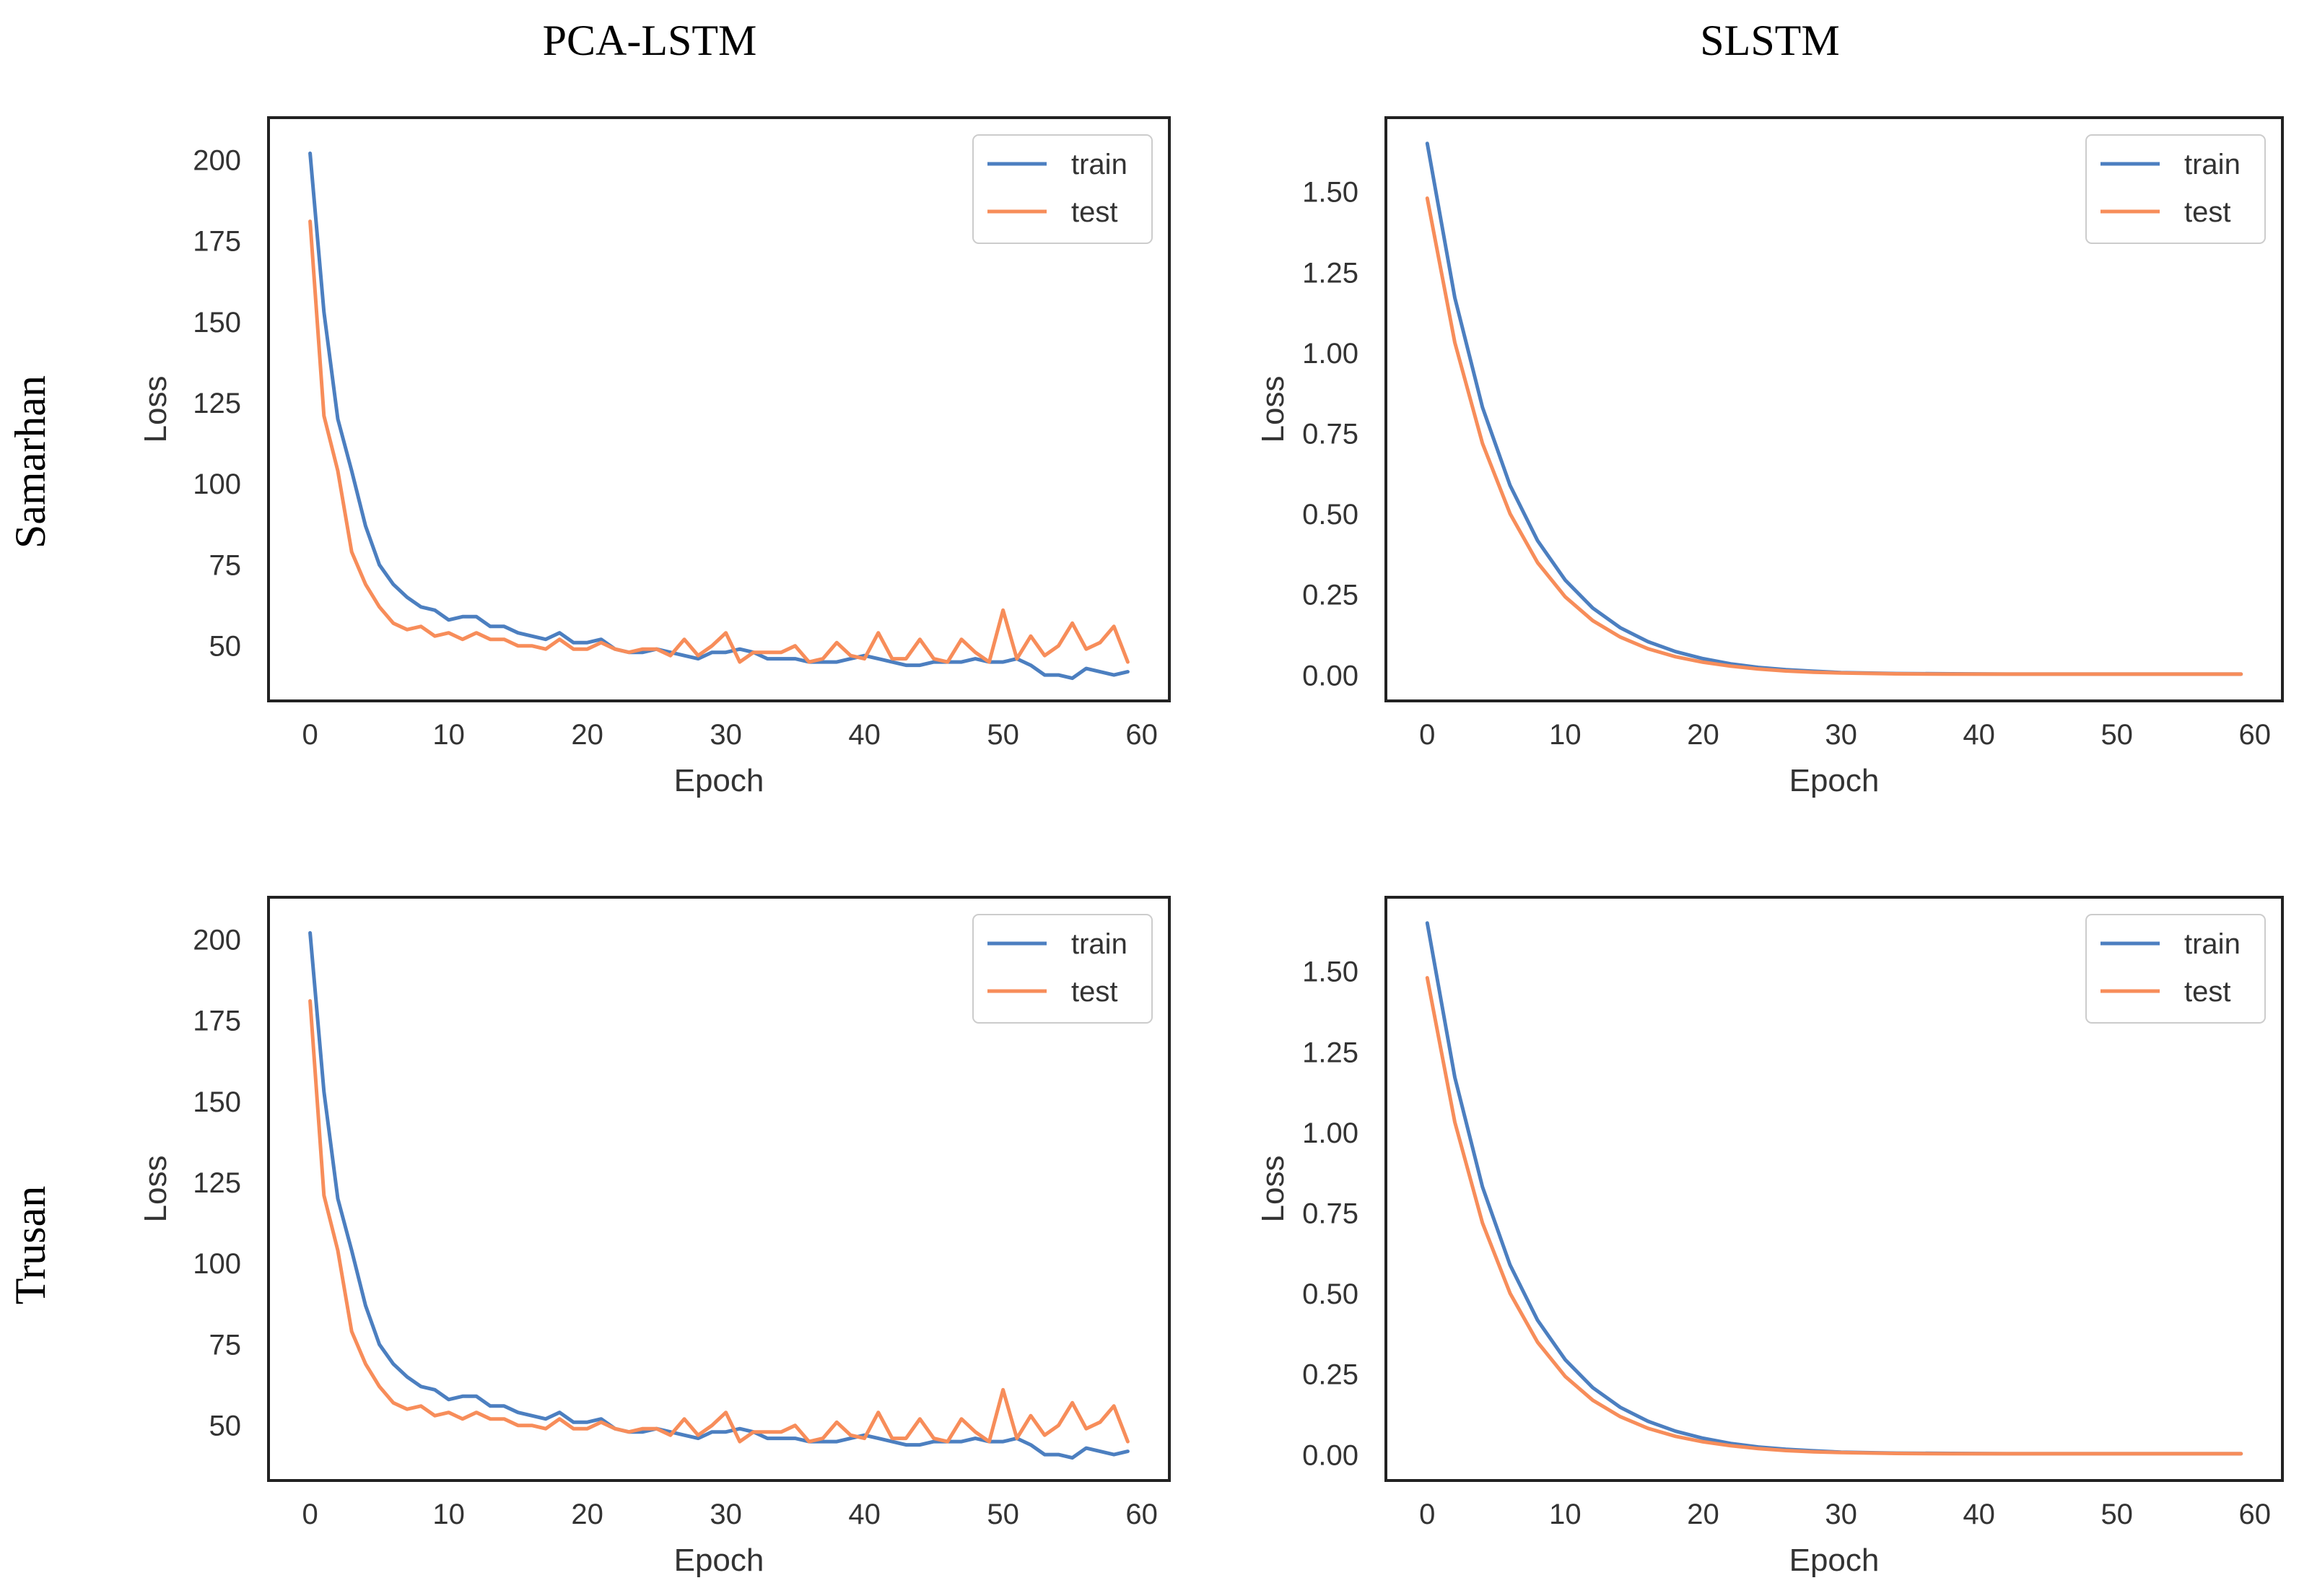 The height and width of the screenshot is (1596, 2299). Describe the element at coordinates (1769, 41) in the screenshot. I see `column-title-slstm: SLSTM` at that location.